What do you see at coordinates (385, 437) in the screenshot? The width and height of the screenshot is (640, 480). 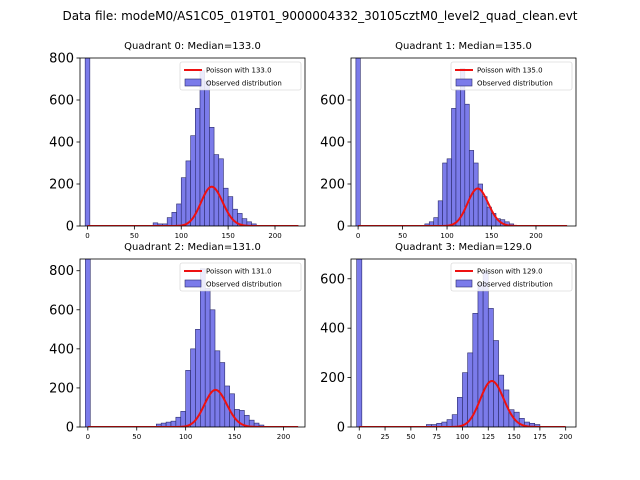 I see `x-tick-label: 25` at bounding box center [385, 437].